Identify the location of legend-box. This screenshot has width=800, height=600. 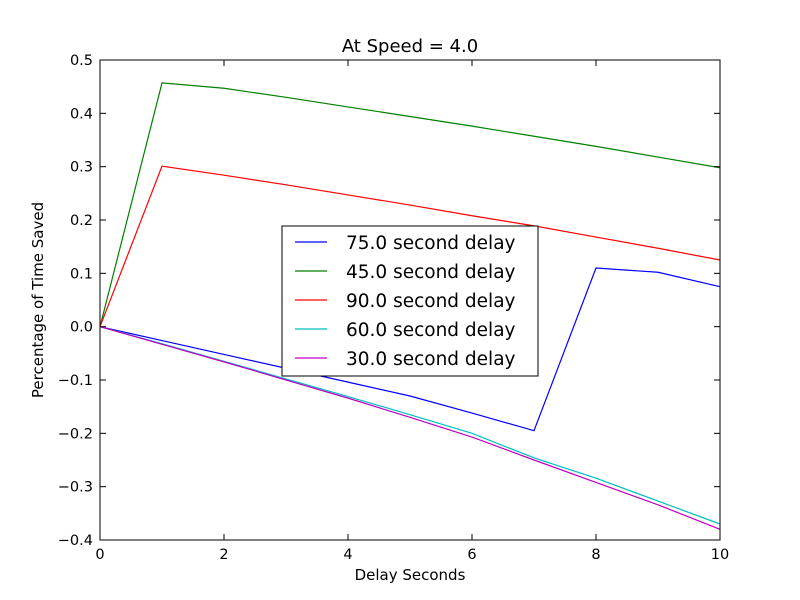
(410, 301).